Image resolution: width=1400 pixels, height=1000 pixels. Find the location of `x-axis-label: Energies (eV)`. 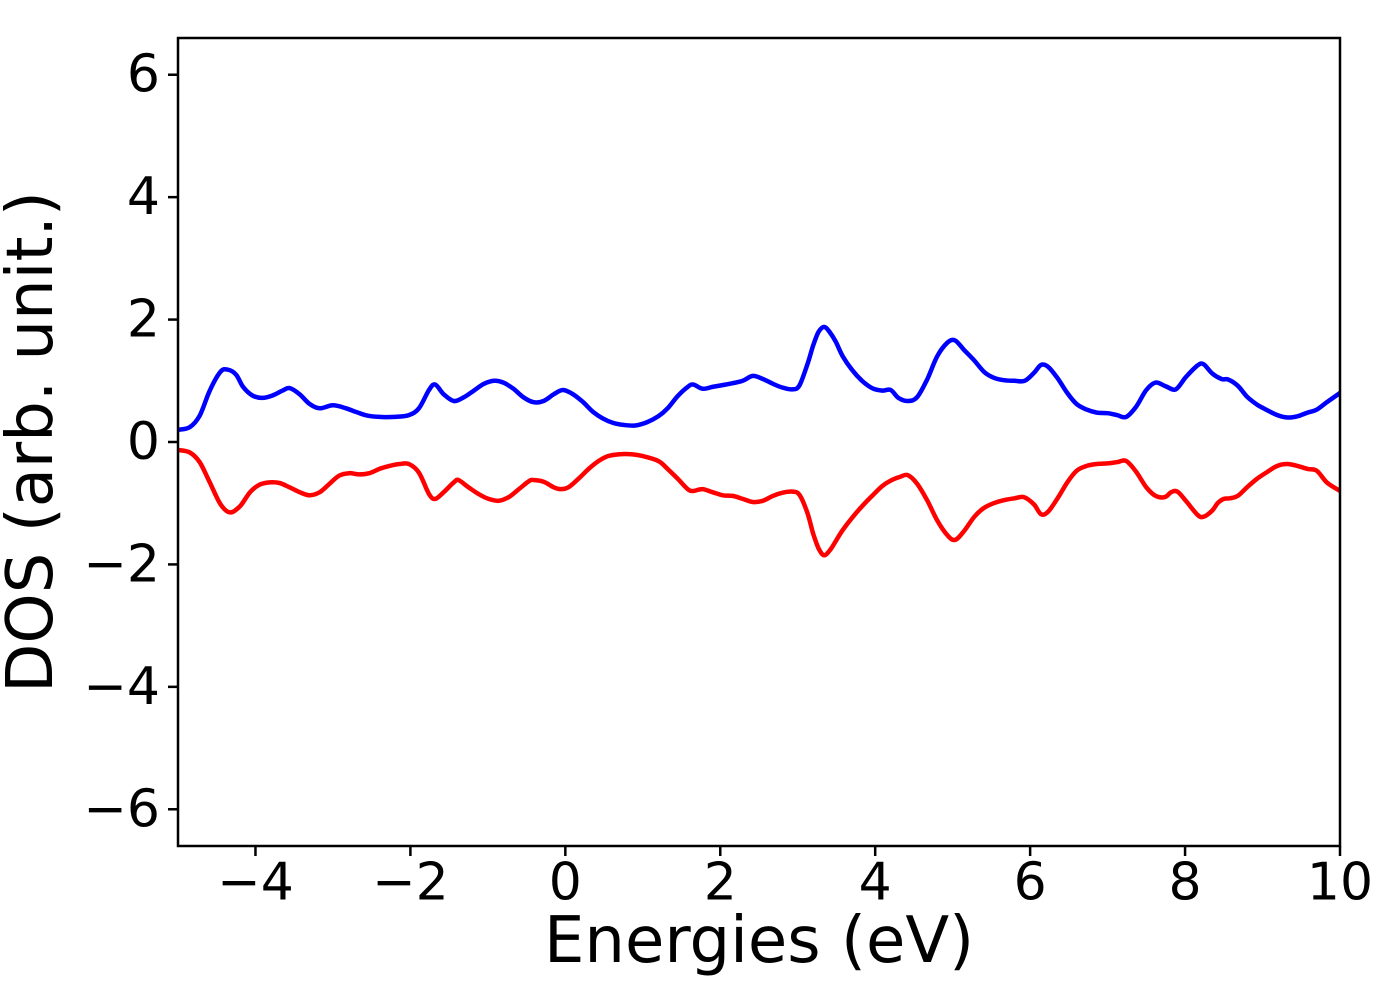

x-axis-label: Energies (eV) is located at coordinates (759, 941).